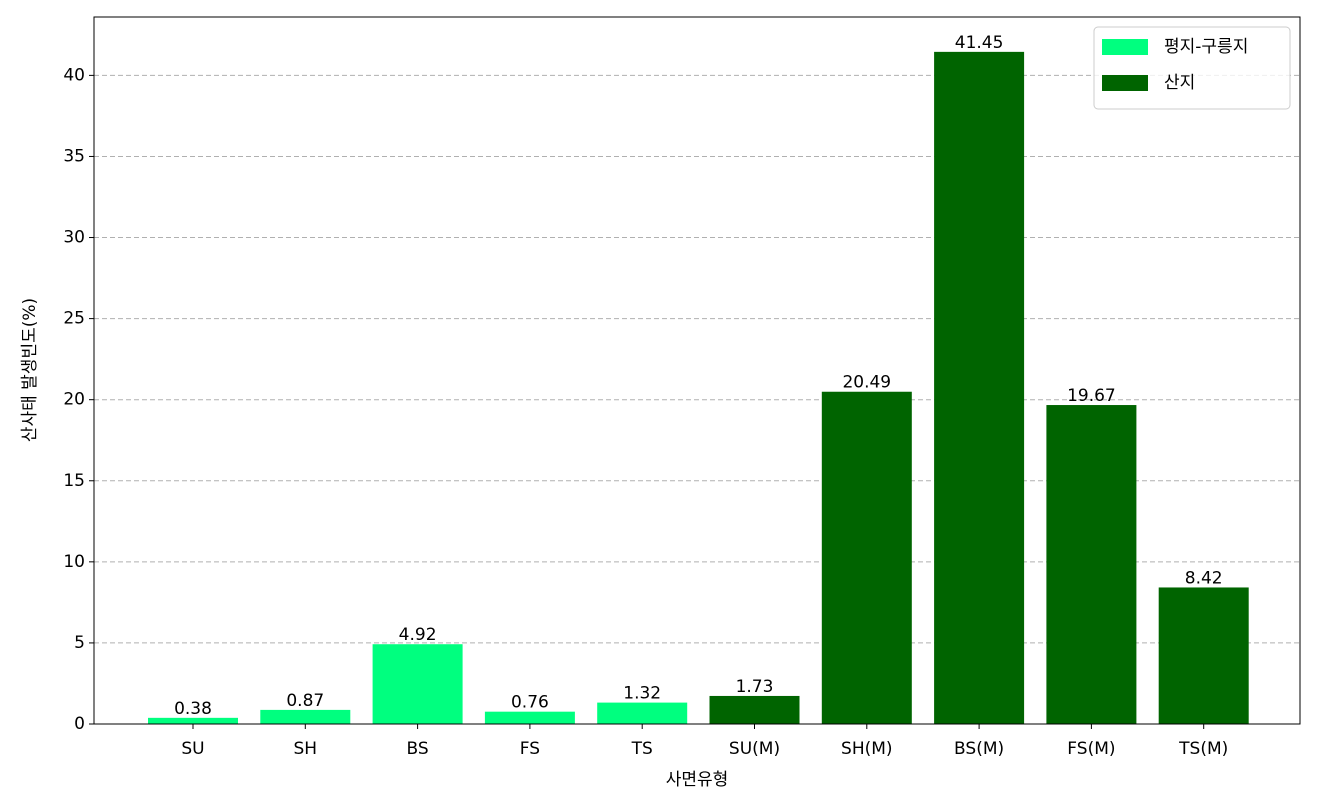 The image size is (1329, 812). Describe the element at coordinates (418, 635) in the screenshot. I see `data-label: 4.92` at that location.